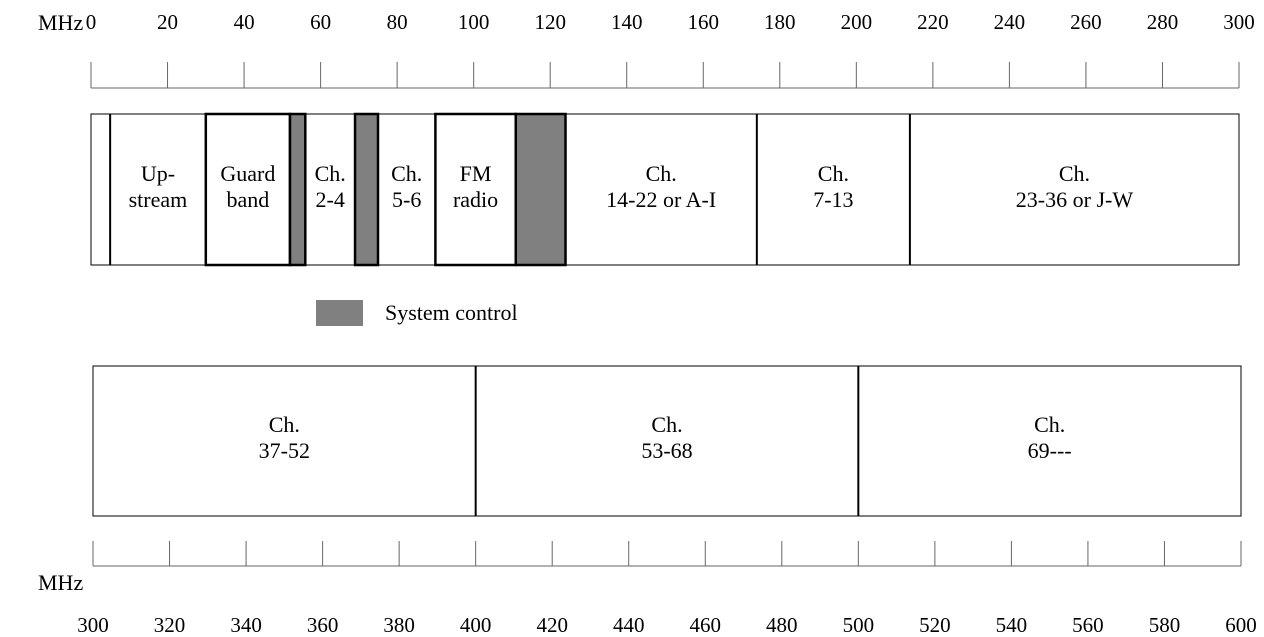 The width and height of the screenshot is (1264, 637). What do you see at coordinates (93, 625) in the screenshot?
I see `bottom_axis-tick-label: 300` at bounding box center [93, 625].